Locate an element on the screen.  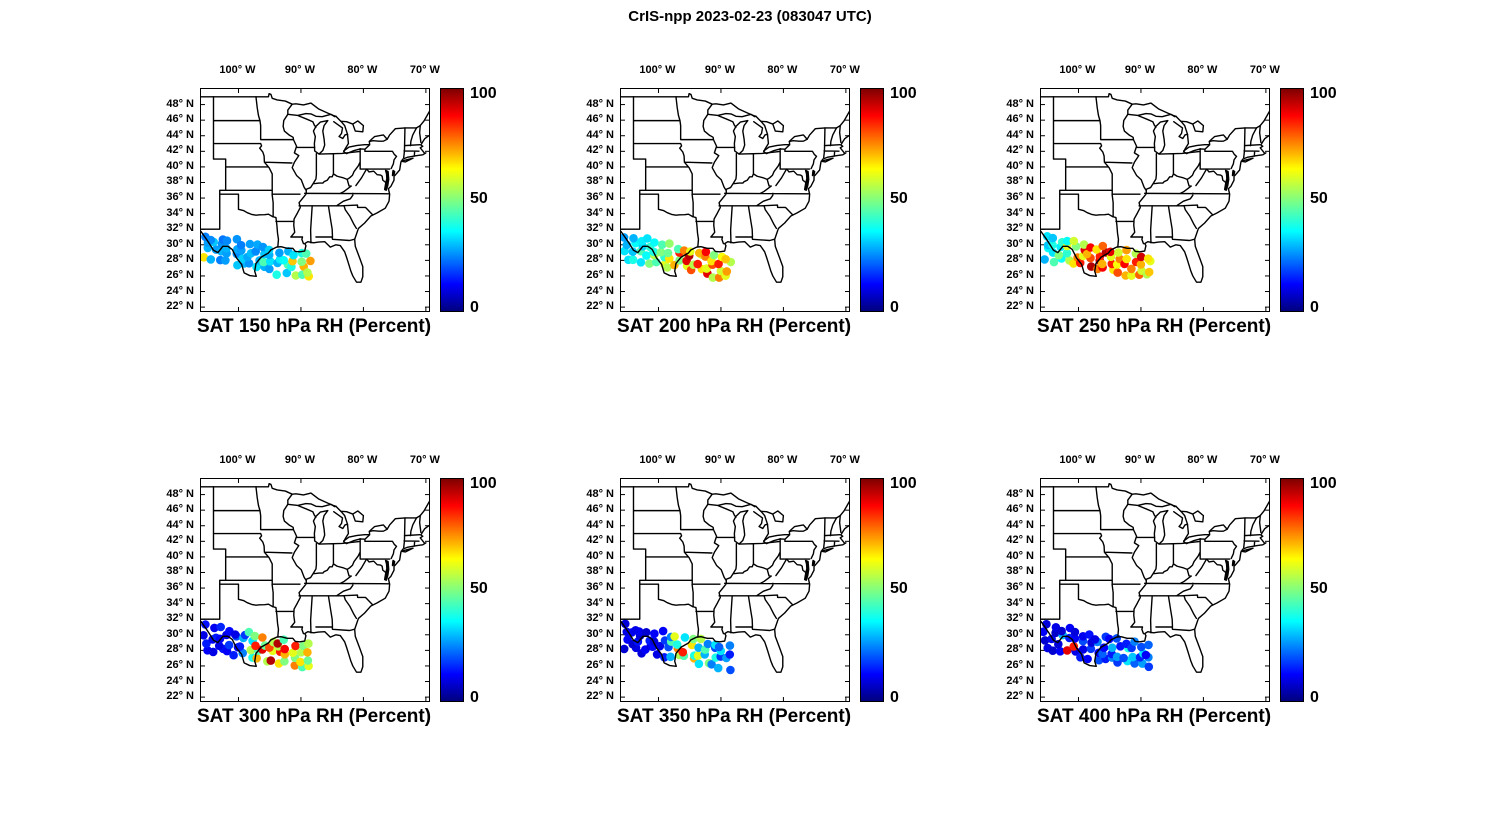
map-box is located at coordinates (315, 200).